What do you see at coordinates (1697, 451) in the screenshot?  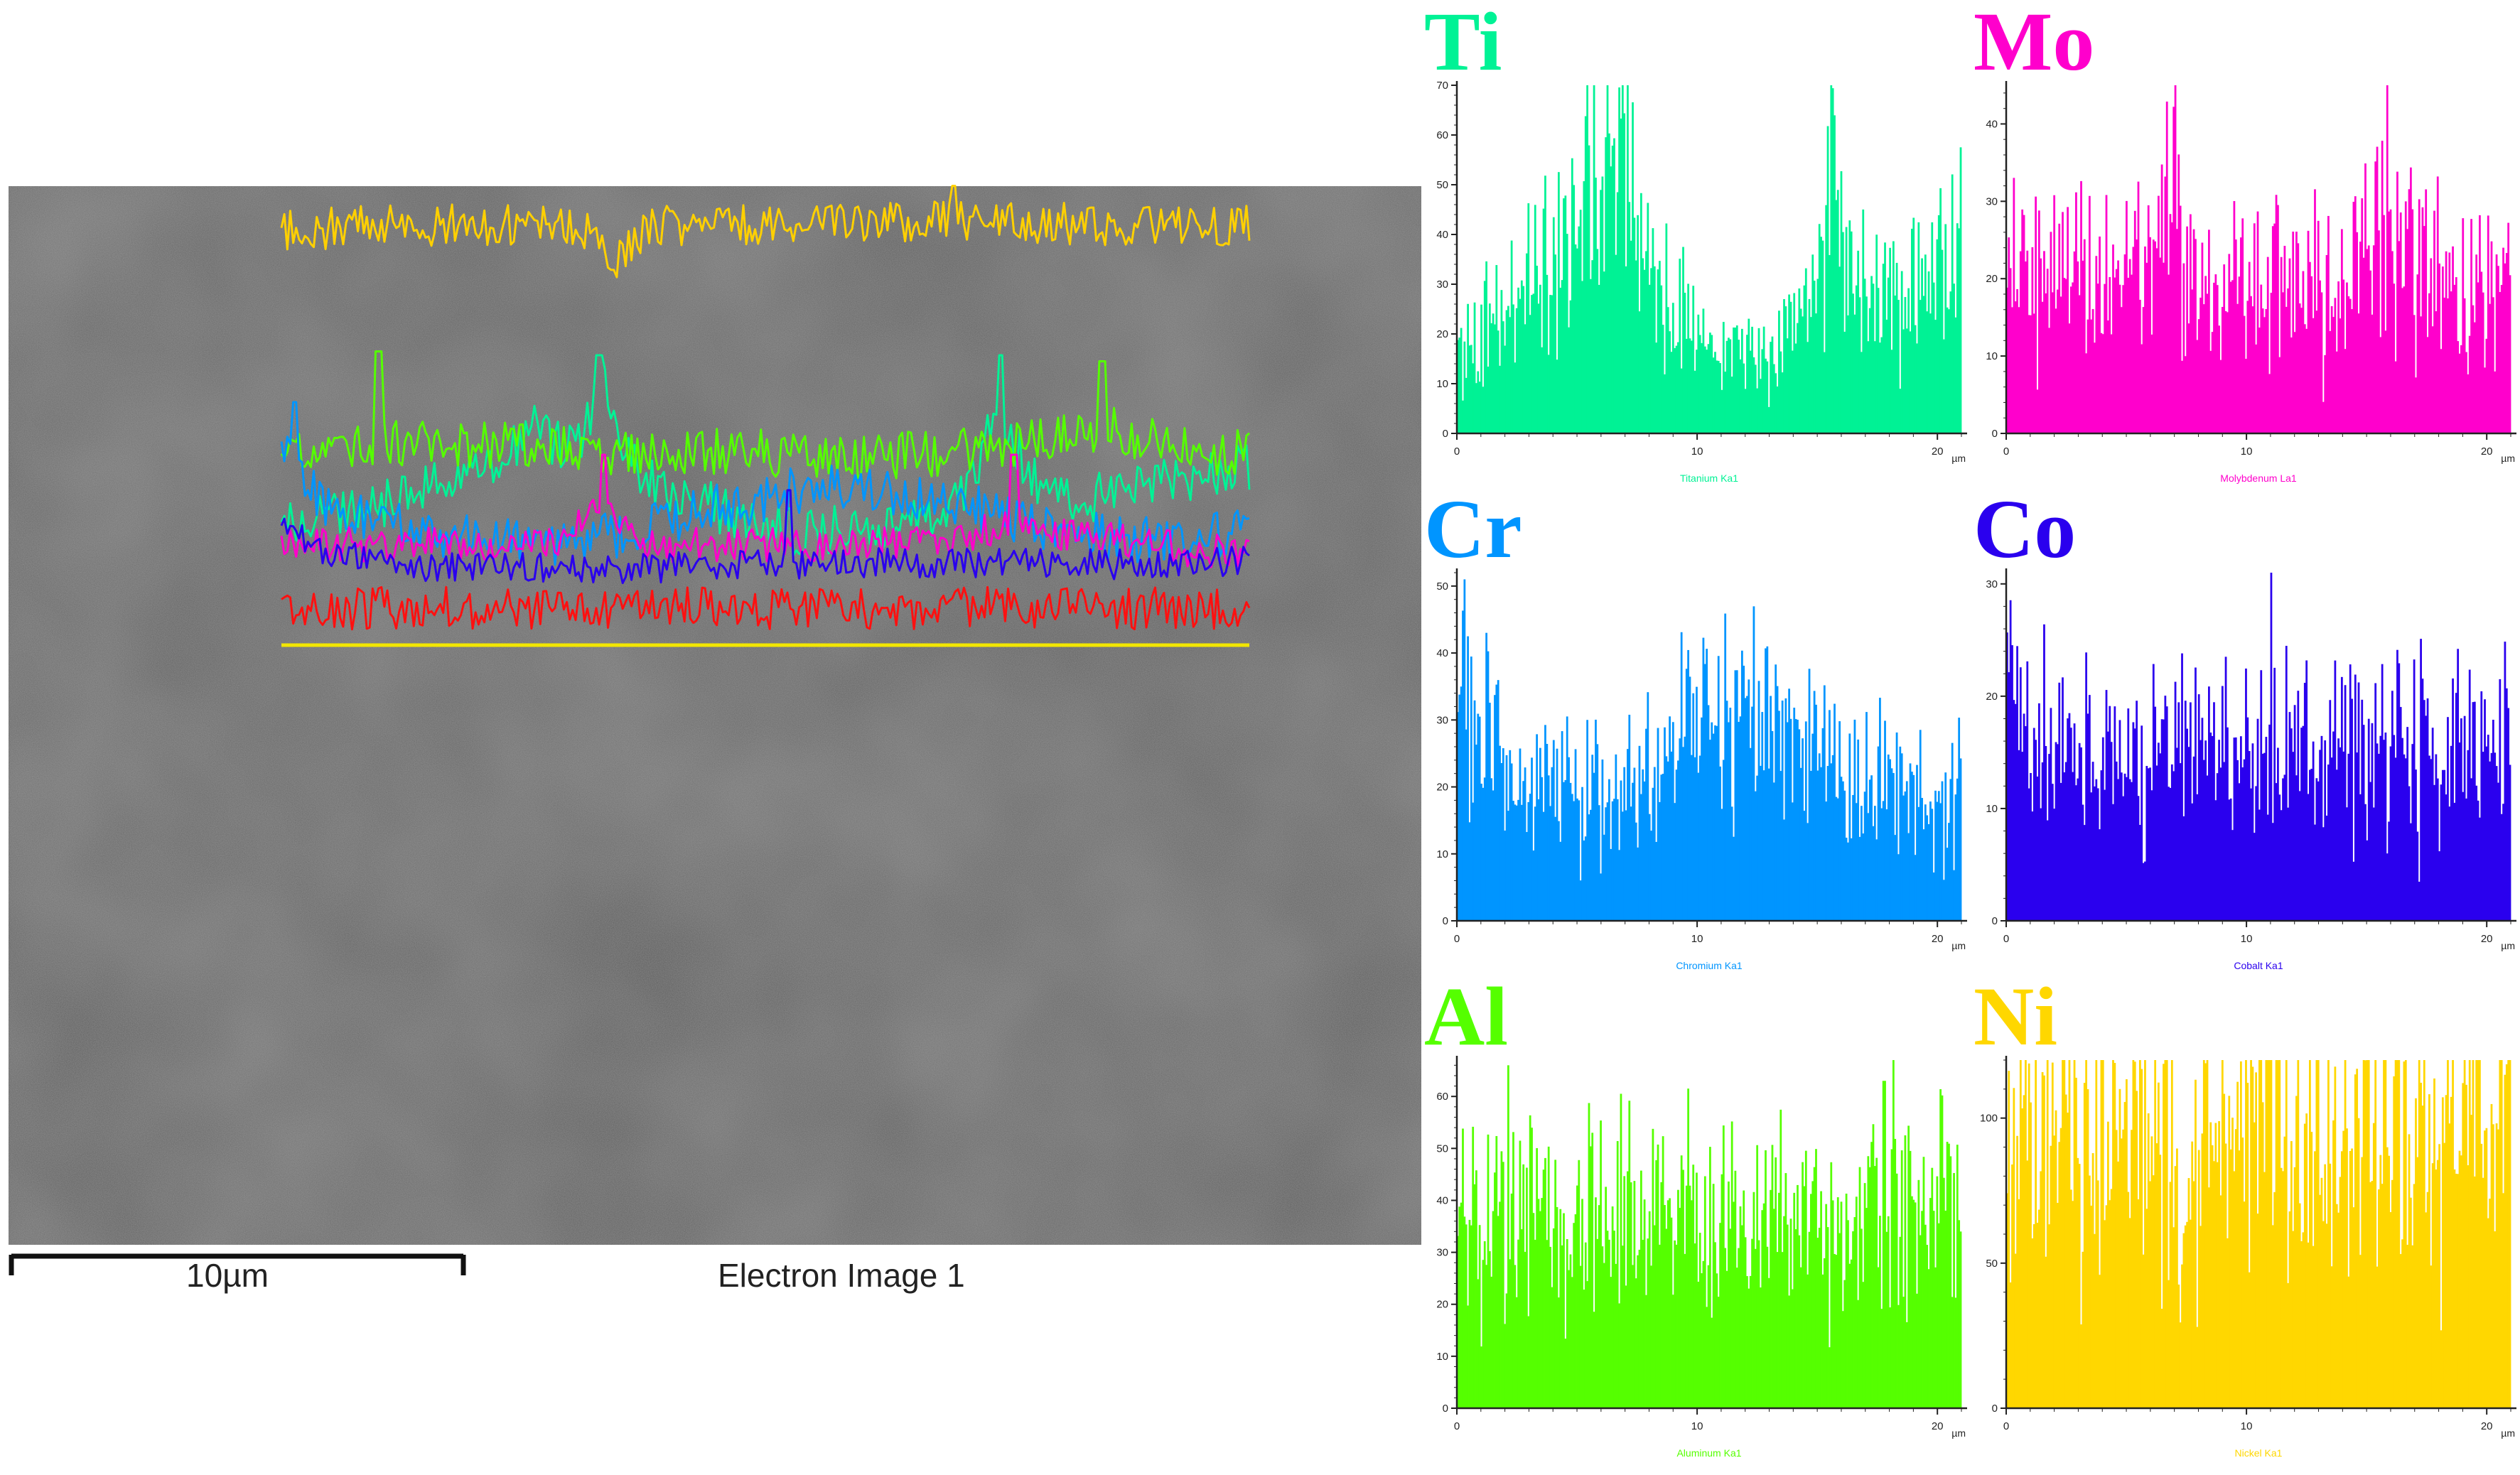 I see `x-tick-label: 10` at bounding box center [1697, 451].